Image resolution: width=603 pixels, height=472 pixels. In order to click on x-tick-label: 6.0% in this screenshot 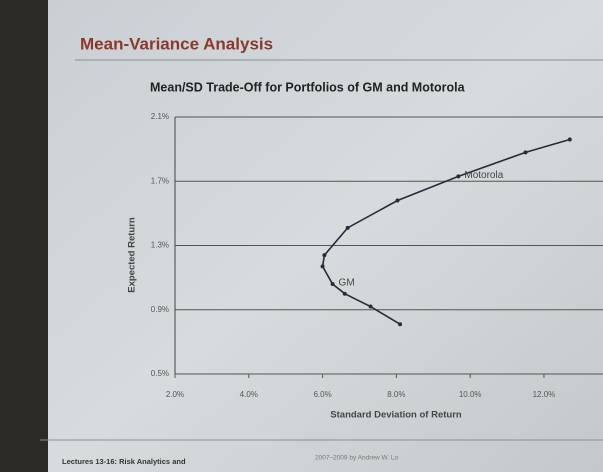, I will do `click(322, 394)`.